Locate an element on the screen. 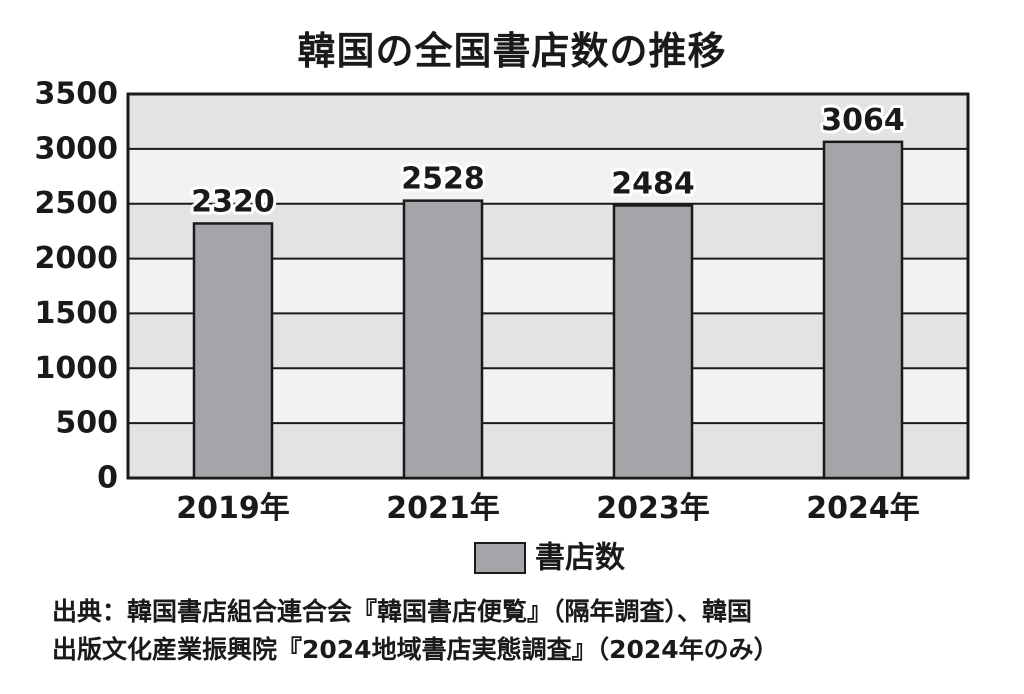  data-label: 2320 is located at coordinates (233, 201).